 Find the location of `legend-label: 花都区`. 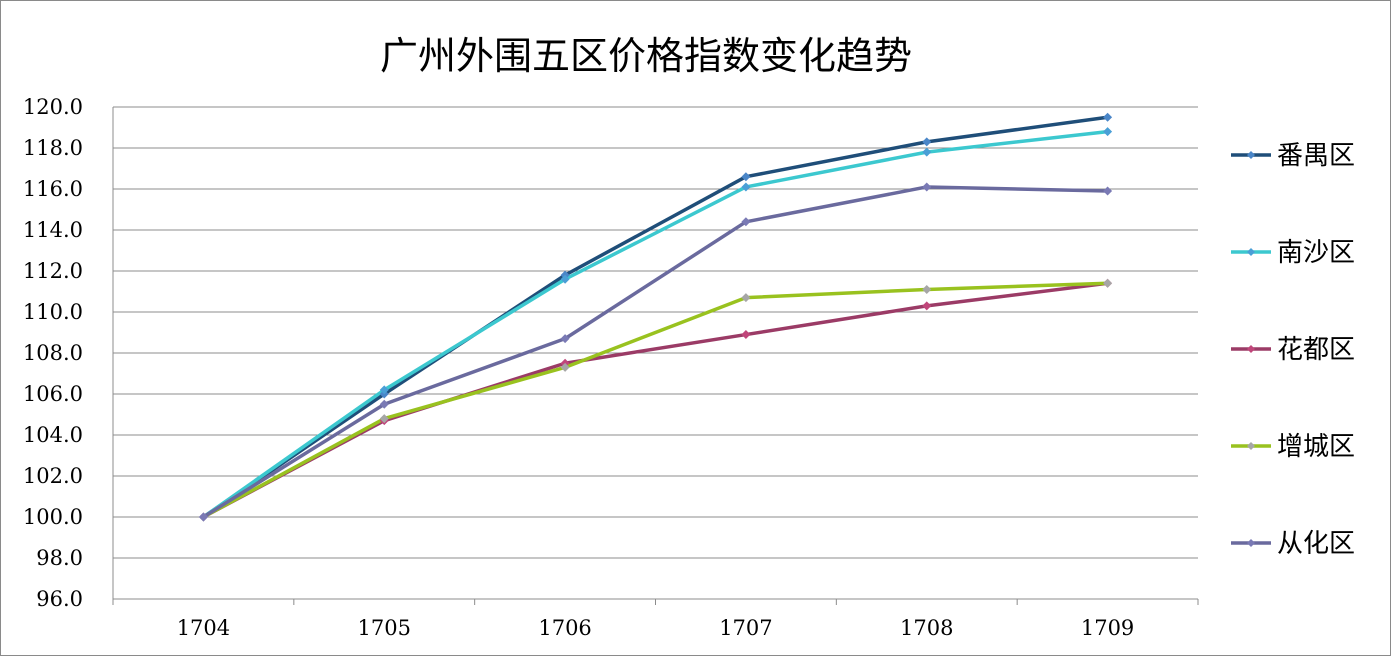

legend-label: 花都区 is located at coordinates (1316, 350).